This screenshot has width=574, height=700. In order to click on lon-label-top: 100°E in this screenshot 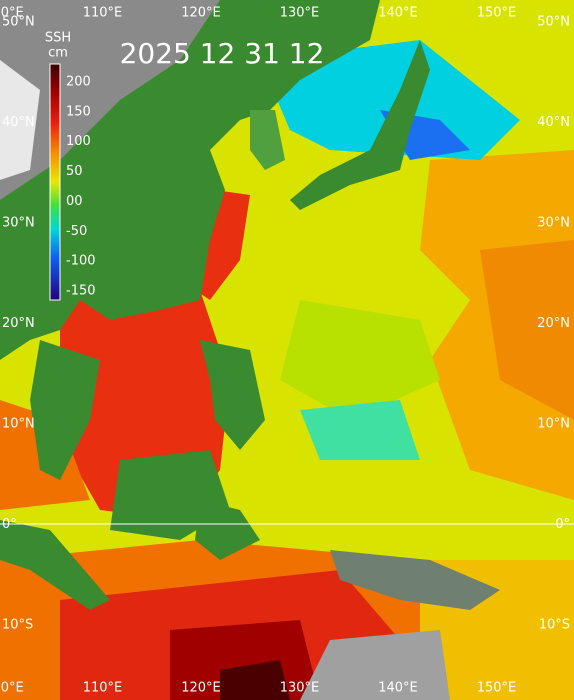, I will do `click(12, 13)`.